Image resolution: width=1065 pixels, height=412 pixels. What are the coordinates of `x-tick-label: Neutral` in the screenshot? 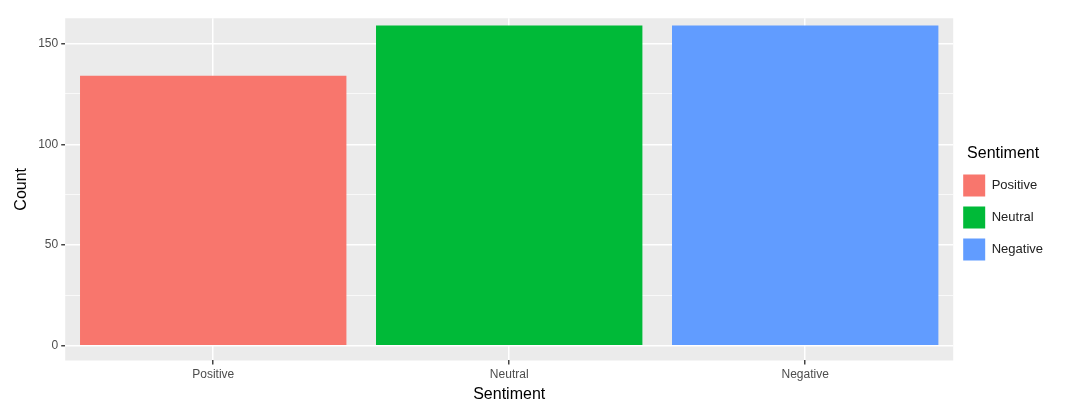 It's located at (509, 373).